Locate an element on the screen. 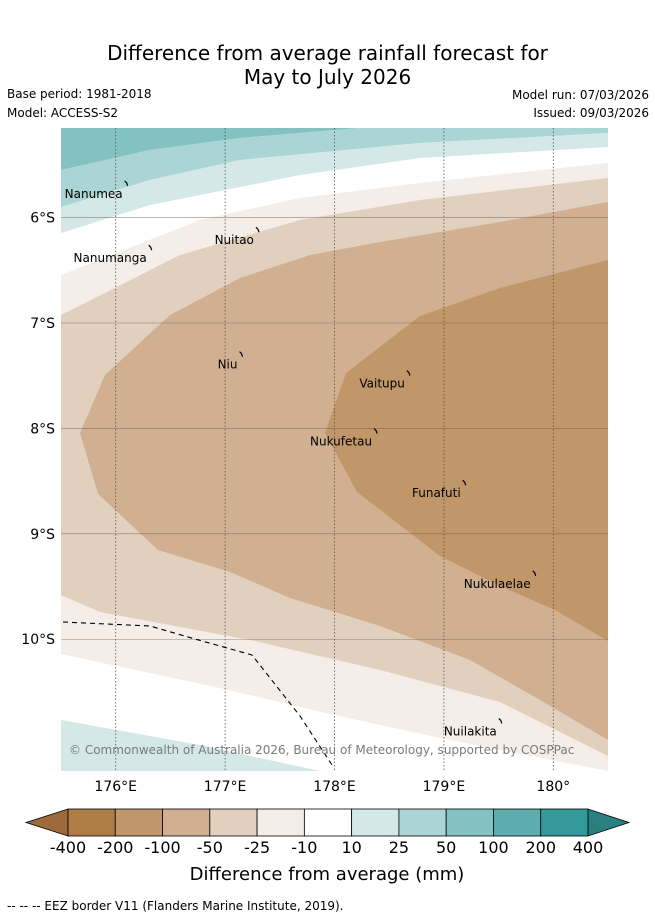 The image size is (655, 919). colorbar: -400 -200 -100 -50 -25 -10 10 25 50 100 200 400 is located at coordinates (327, 832).